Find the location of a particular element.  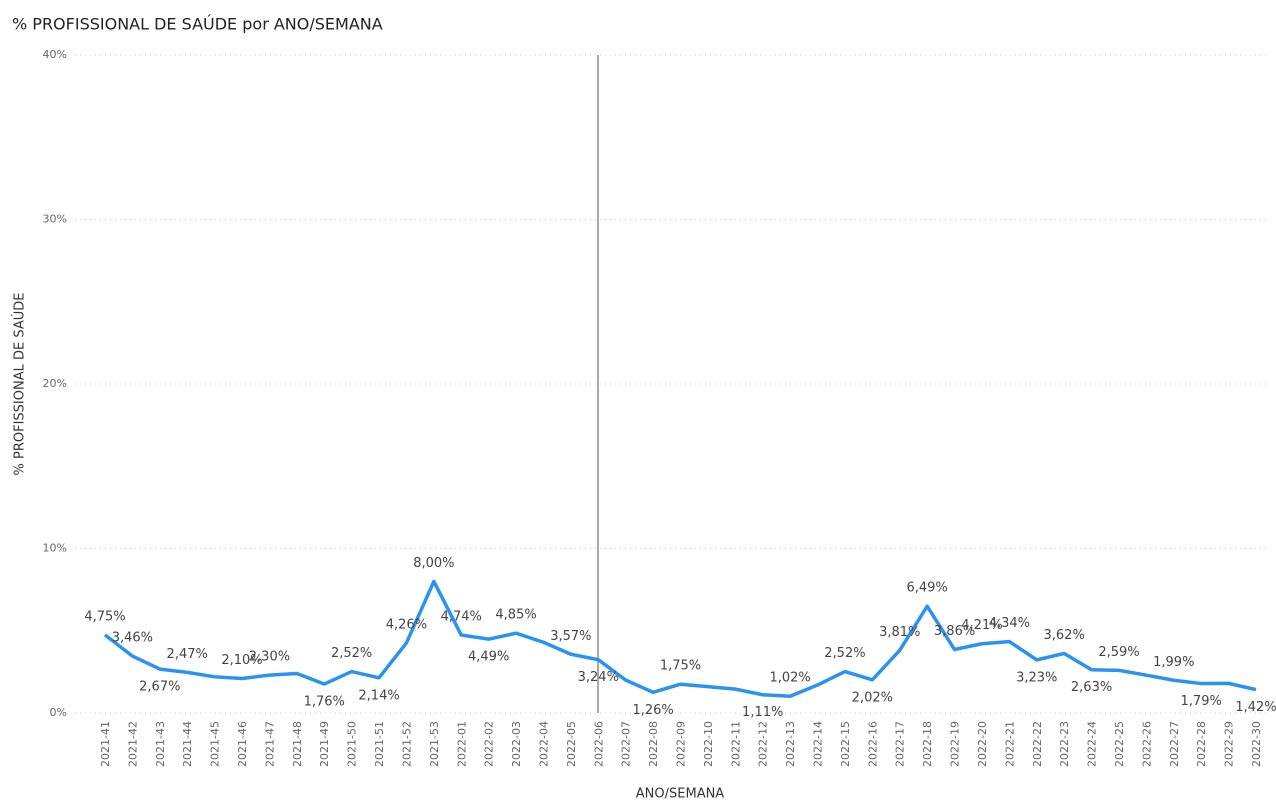

data-label: 2,10% is located at coordinates (241, 660).